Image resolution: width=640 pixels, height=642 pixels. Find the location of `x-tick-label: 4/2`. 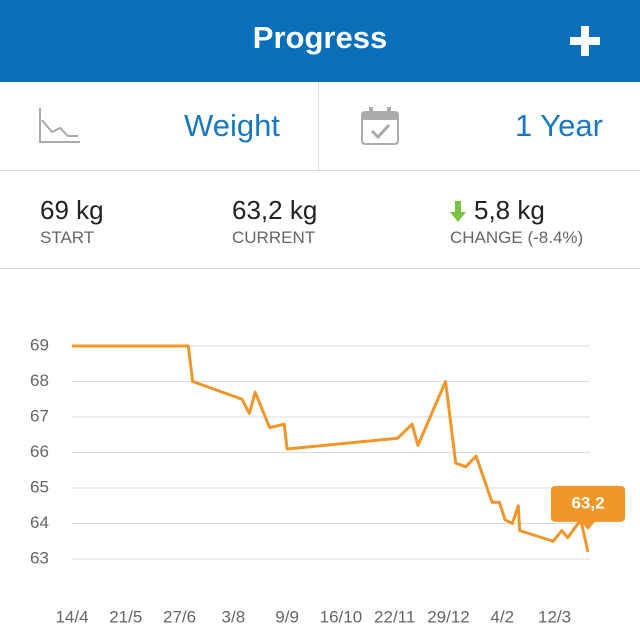

x-tick-label: 4/2 is located at coordinates (502, 616).